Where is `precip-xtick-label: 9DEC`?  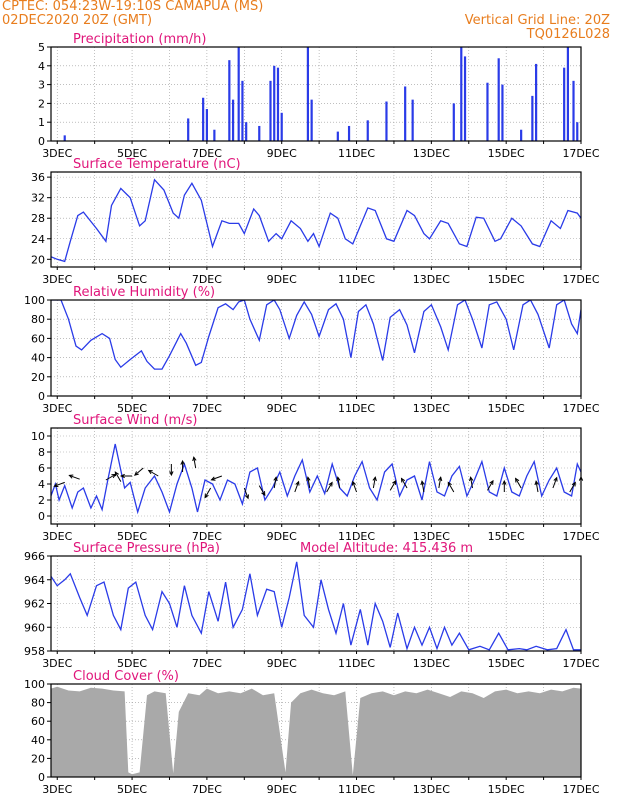 precip-xtick-label: 9DEC is located at coordinates (282, 153).